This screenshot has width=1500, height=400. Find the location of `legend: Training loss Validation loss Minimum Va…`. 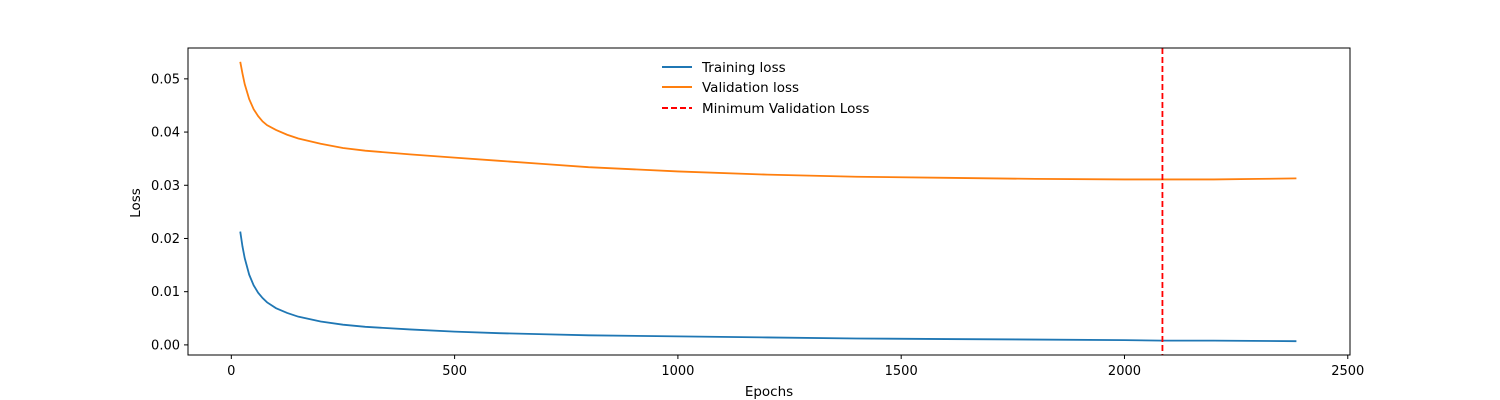

legend: Training loss Validation loss Minimum Va… is located at coordinates (765, 88).